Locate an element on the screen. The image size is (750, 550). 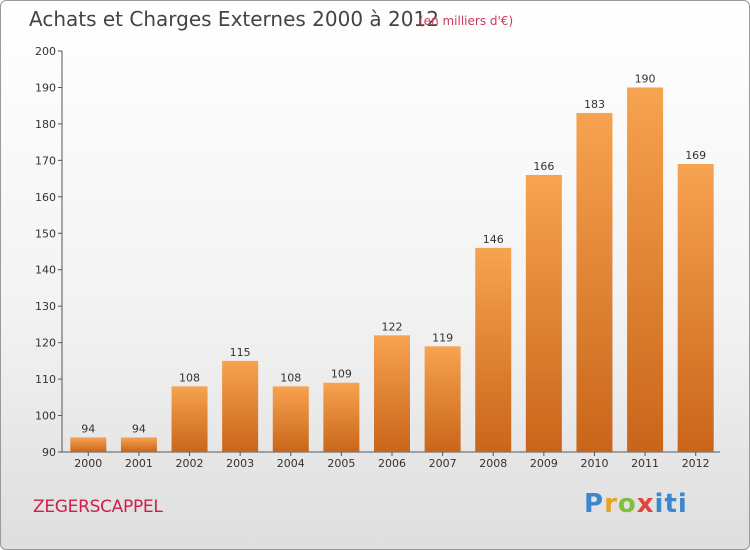
x-tick-label: 2001 is located at coordinates (139, 463).